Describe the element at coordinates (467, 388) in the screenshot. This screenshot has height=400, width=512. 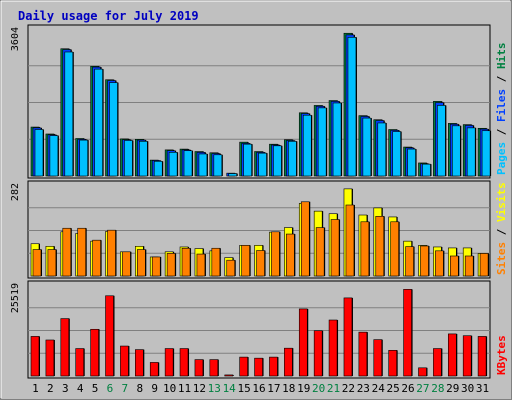
I see `x-tick-label-day-30: 30` at that location.